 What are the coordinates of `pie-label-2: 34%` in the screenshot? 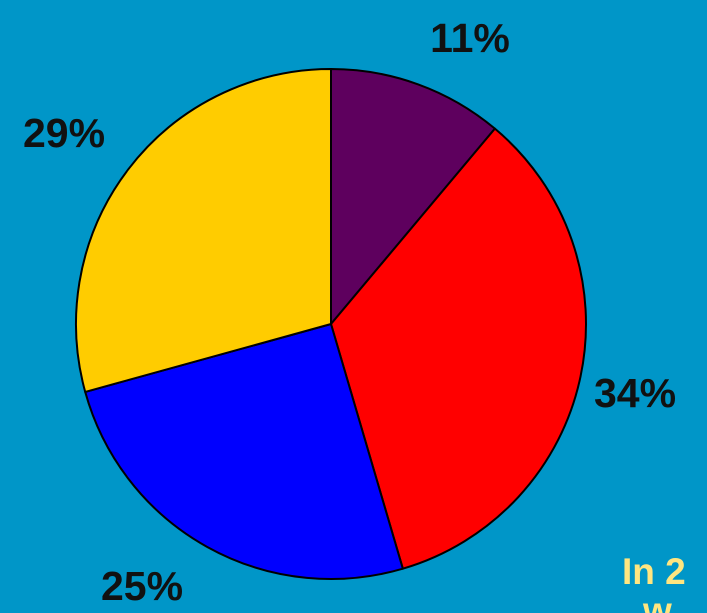 It's located at (635, 393).